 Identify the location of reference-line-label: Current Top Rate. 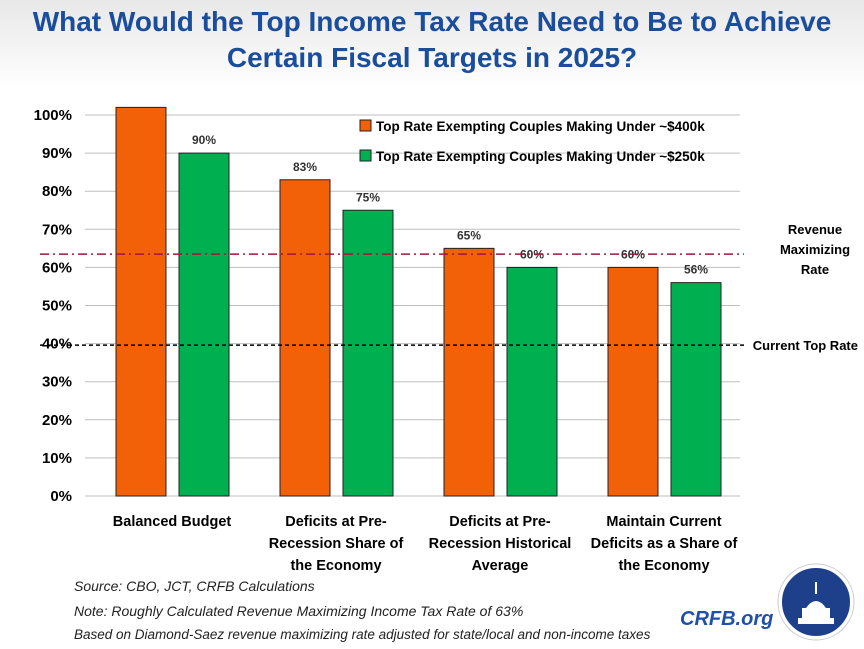
(805, 345).